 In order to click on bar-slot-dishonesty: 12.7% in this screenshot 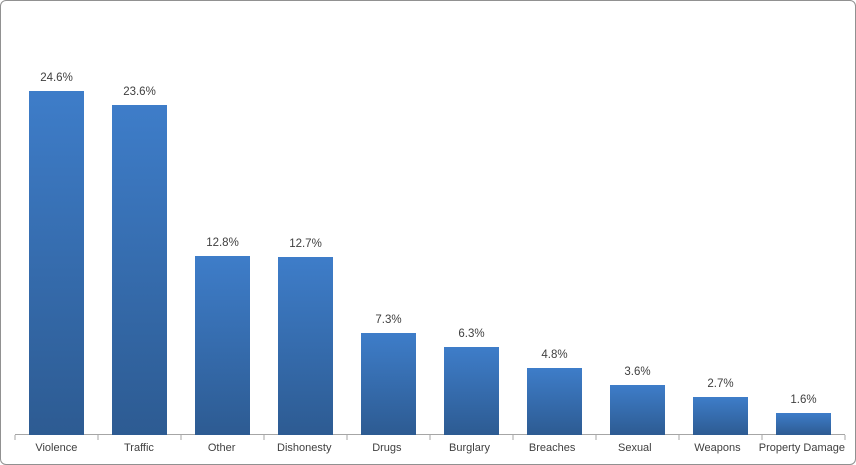, I will do `click(305, 218)`.